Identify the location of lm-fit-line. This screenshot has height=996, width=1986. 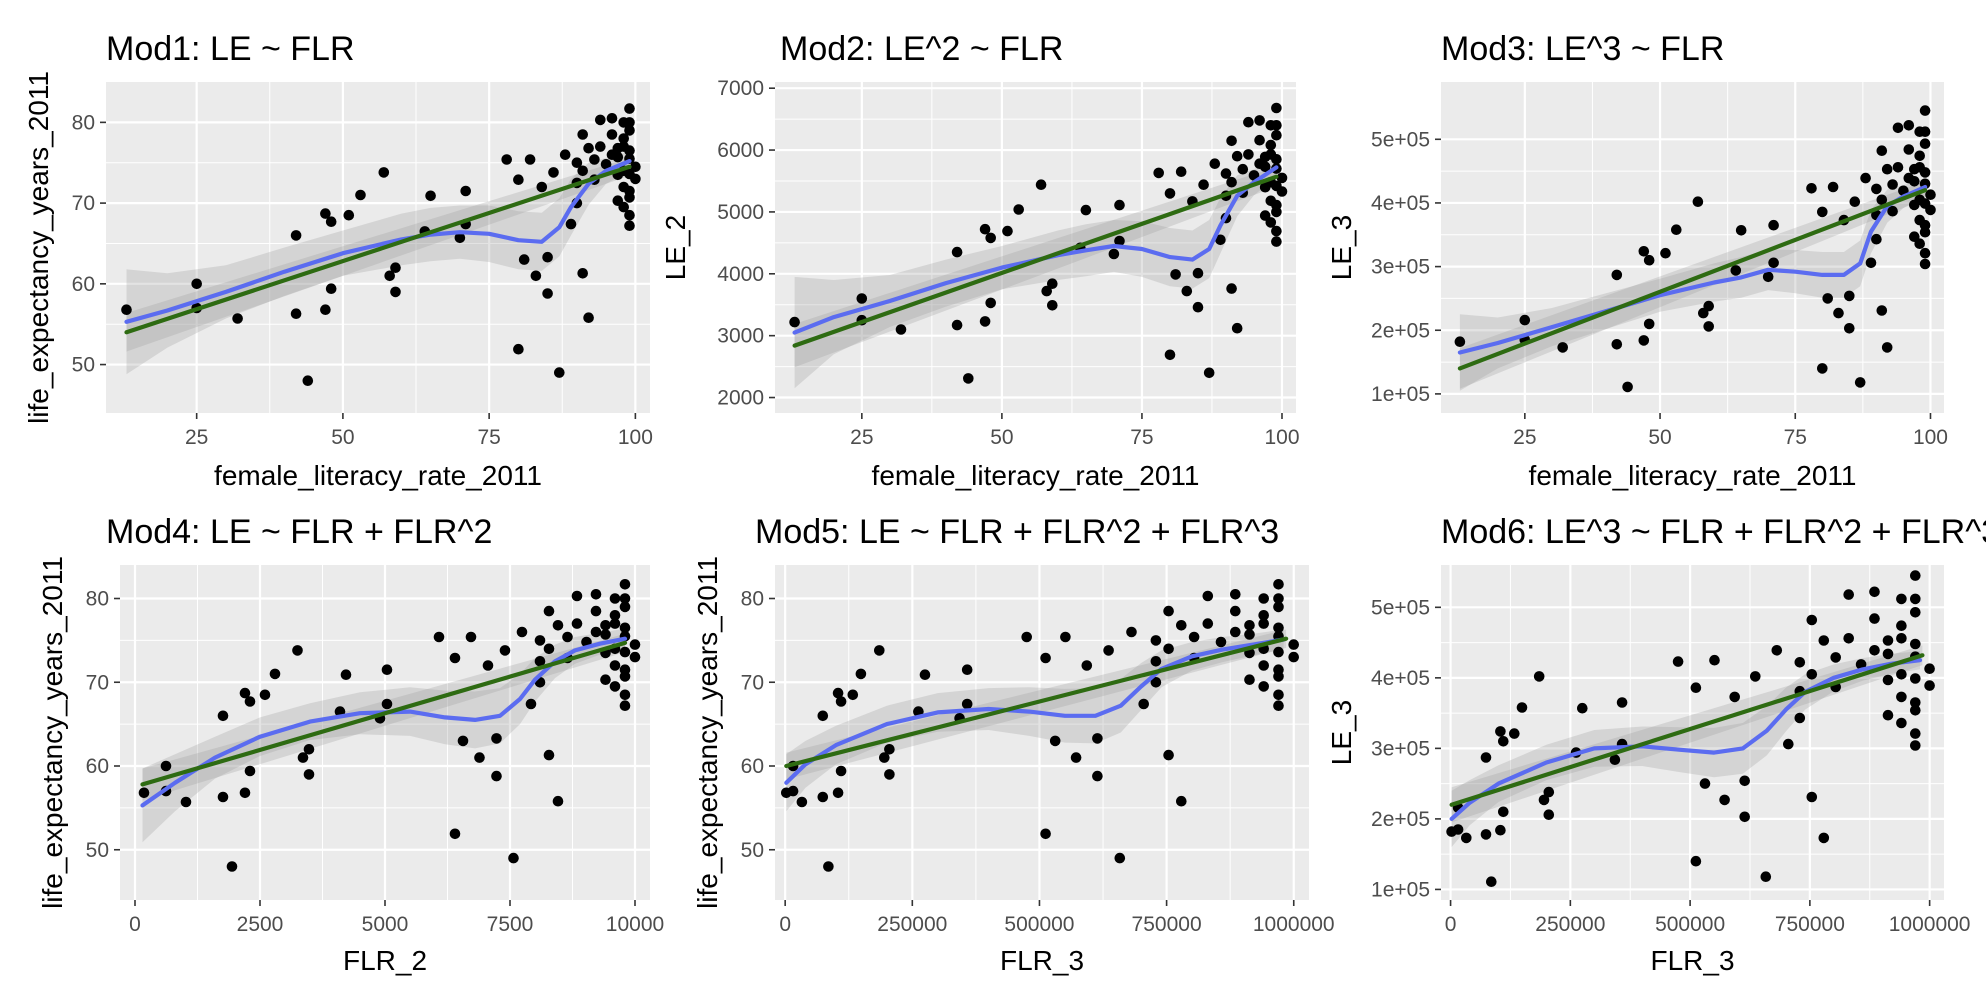
(1692, 279).